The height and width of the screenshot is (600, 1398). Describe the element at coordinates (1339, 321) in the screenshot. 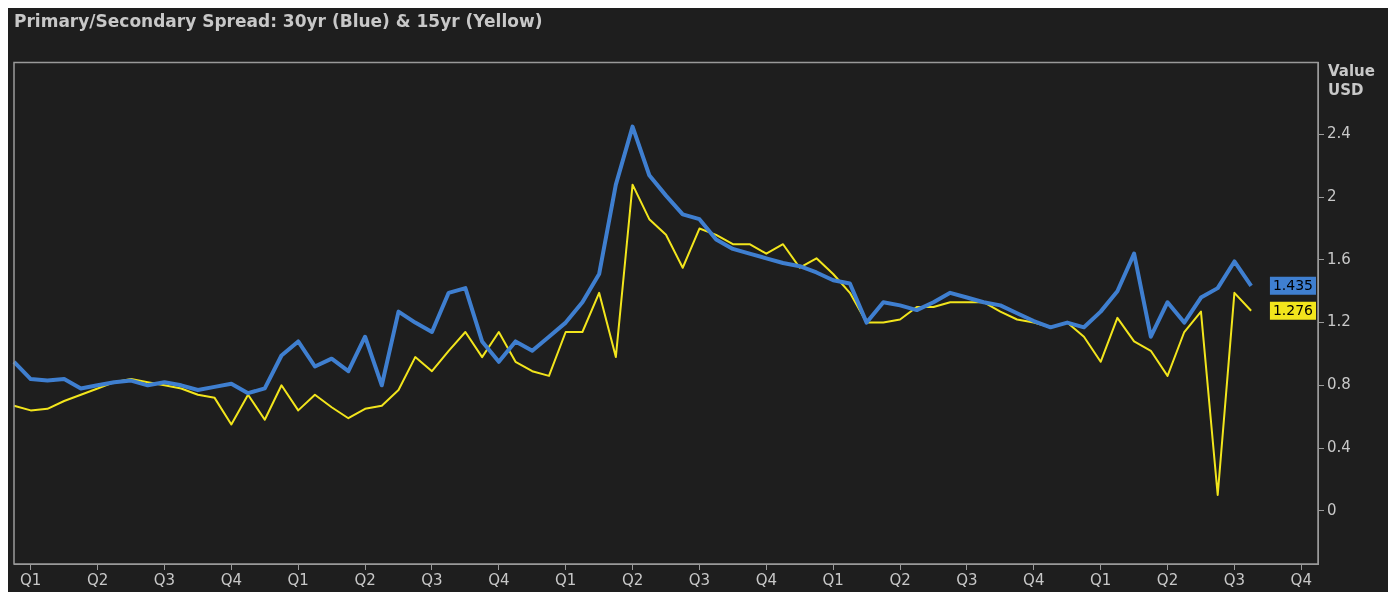

I see `y-tick-label: 1.2` at that location.